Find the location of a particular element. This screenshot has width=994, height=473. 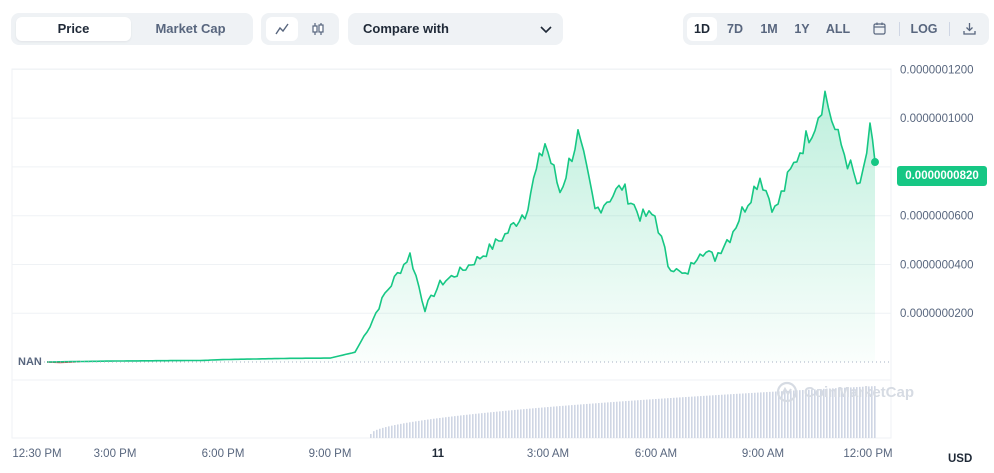

tab-market-cap: Market Cap is located at coordinates (190, 28).